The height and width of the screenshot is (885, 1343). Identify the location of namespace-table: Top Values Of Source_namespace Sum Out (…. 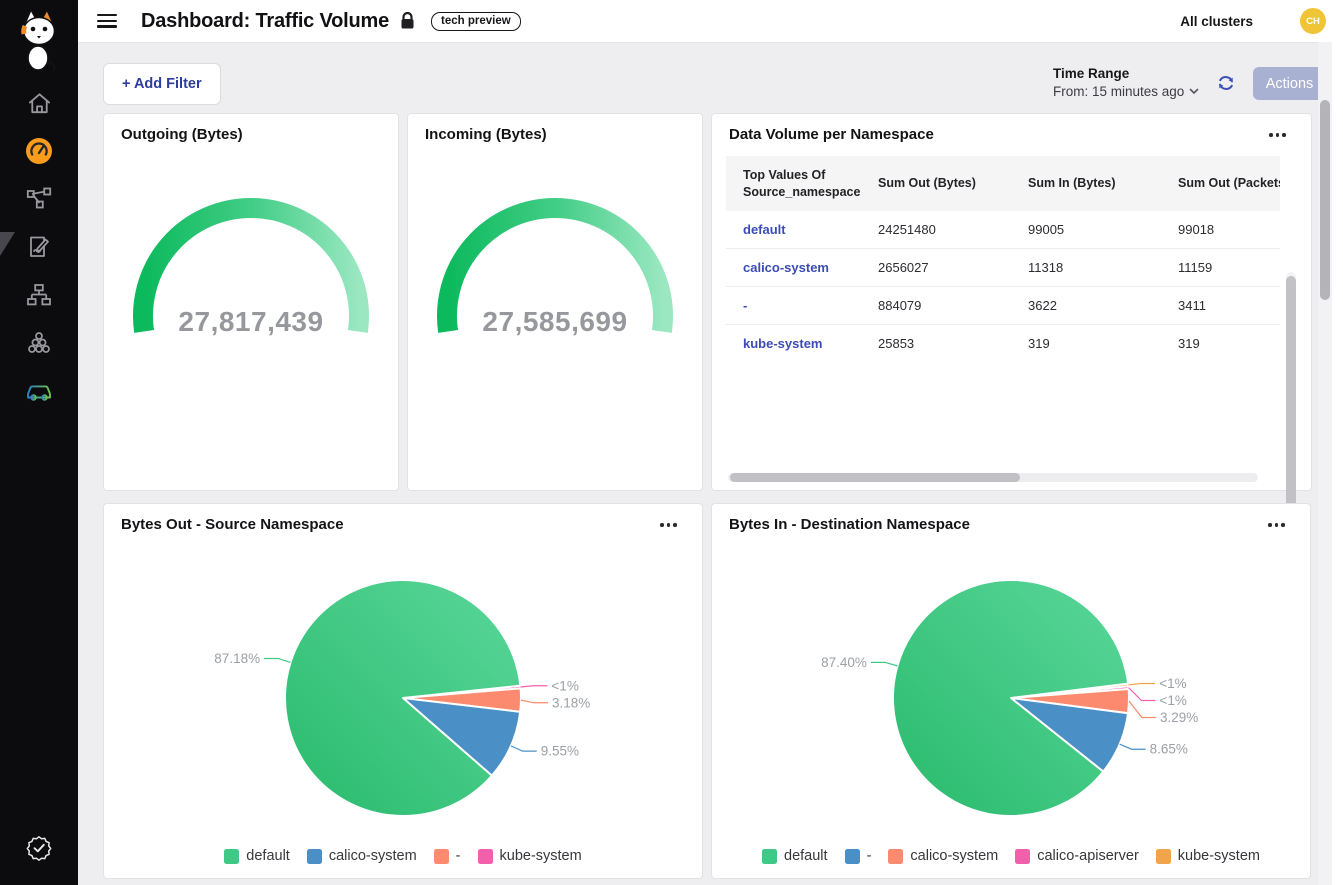
(1003, 312).